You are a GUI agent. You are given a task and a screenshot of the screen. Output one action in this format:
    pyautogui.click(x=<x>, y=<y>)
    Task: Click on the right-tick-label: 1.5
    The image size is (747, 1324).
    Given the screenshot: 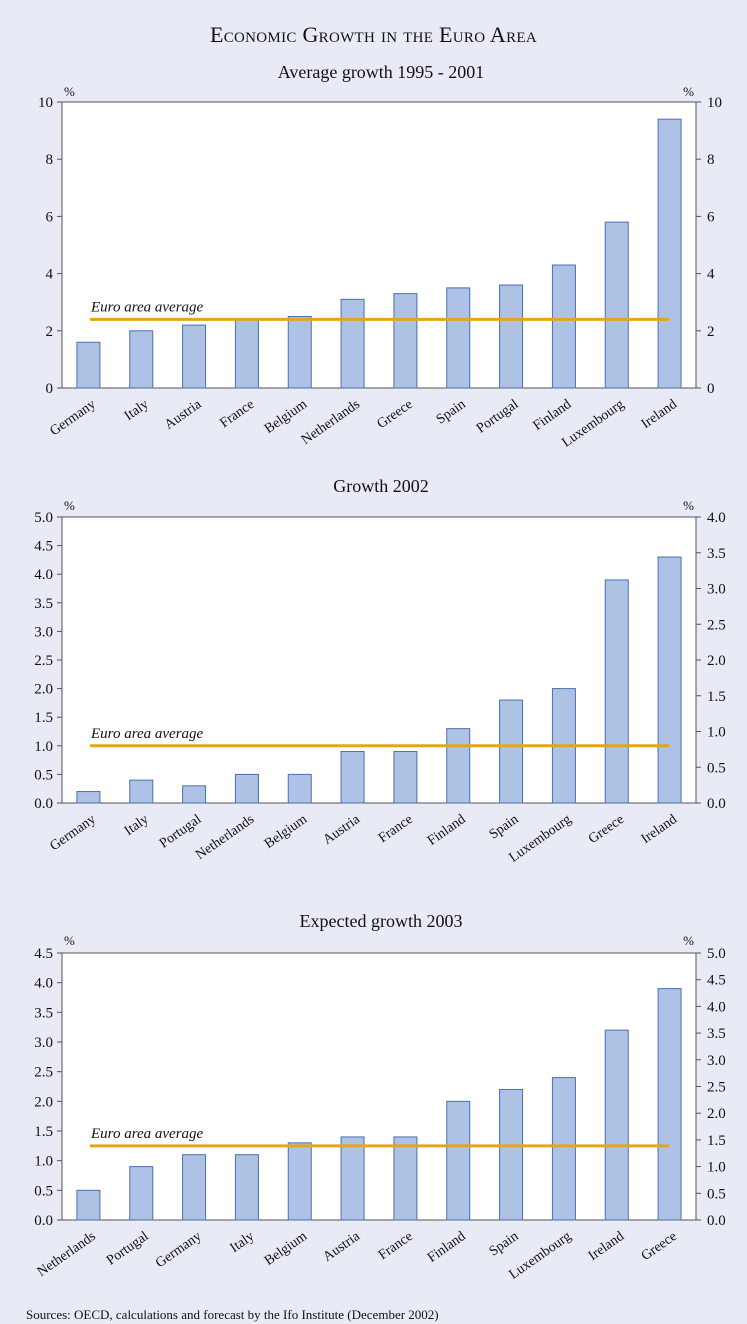 What is the action you would take?
    pyautogui.click(x=716, y=1141)
    